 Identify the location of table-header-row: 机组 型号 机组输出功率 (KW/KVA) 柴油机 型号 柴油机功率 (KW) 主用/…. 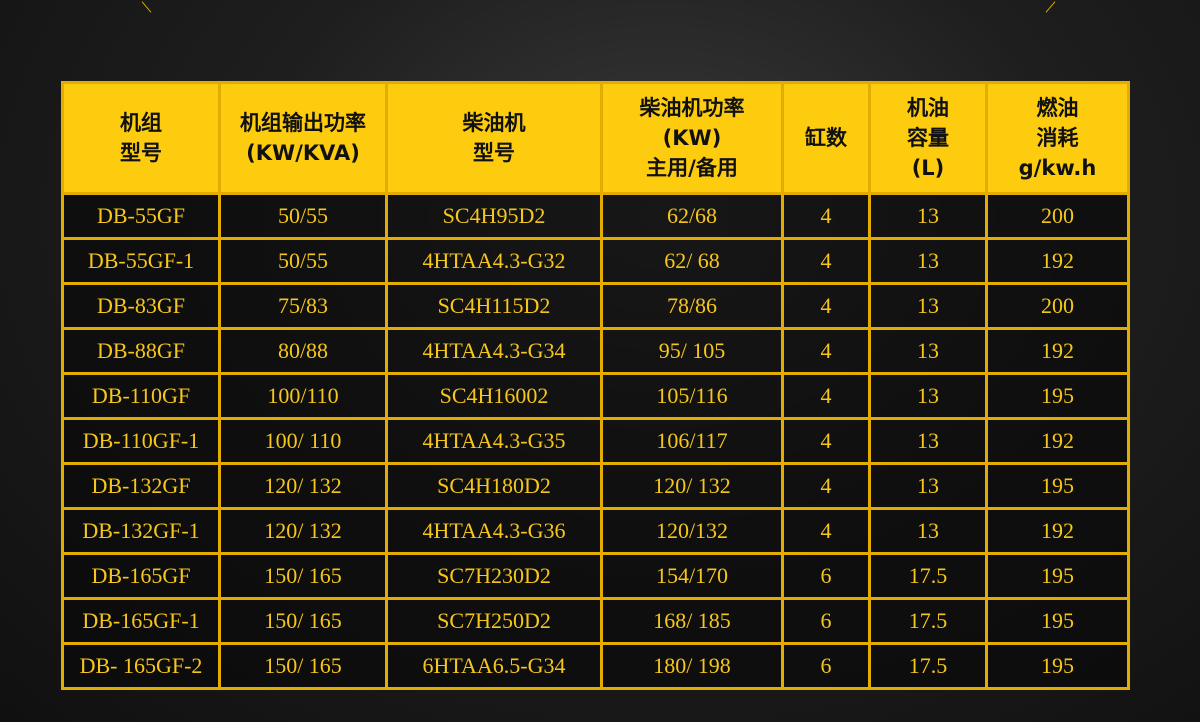
(595, 138).